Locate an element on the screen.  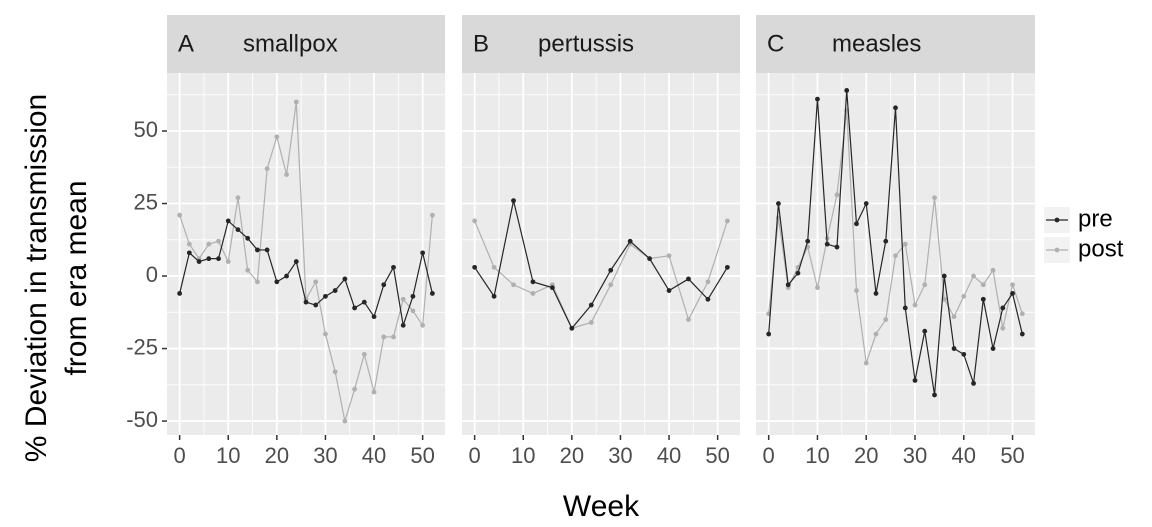
x-tick-label: 20 is located at coordinates (277, 455).